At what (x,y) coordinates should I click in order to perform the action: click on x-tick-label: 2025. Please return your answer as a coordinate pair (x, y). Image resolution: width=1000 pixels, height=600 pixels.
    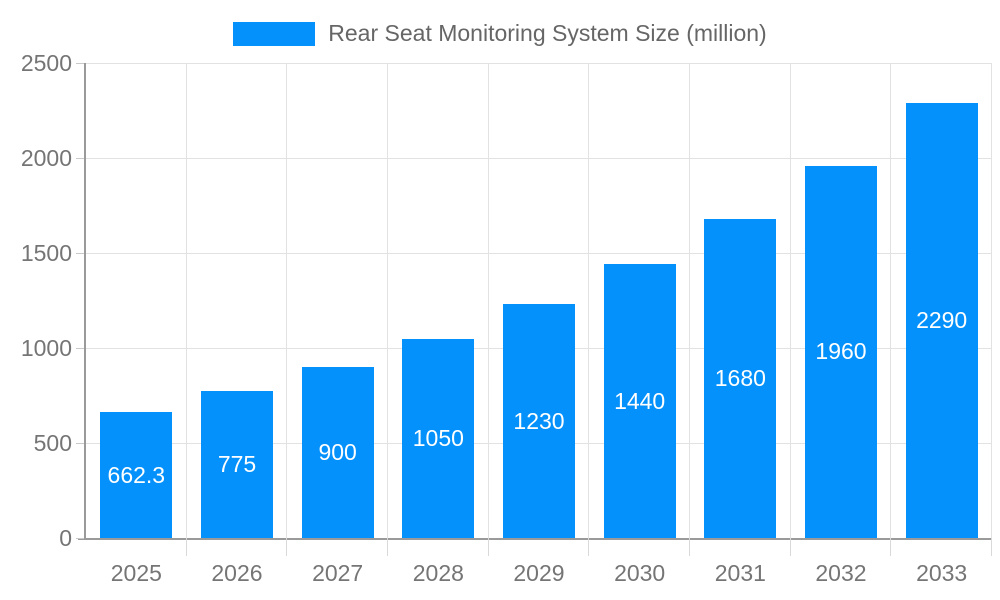
    Looking at the image, I should click on (136, 573).